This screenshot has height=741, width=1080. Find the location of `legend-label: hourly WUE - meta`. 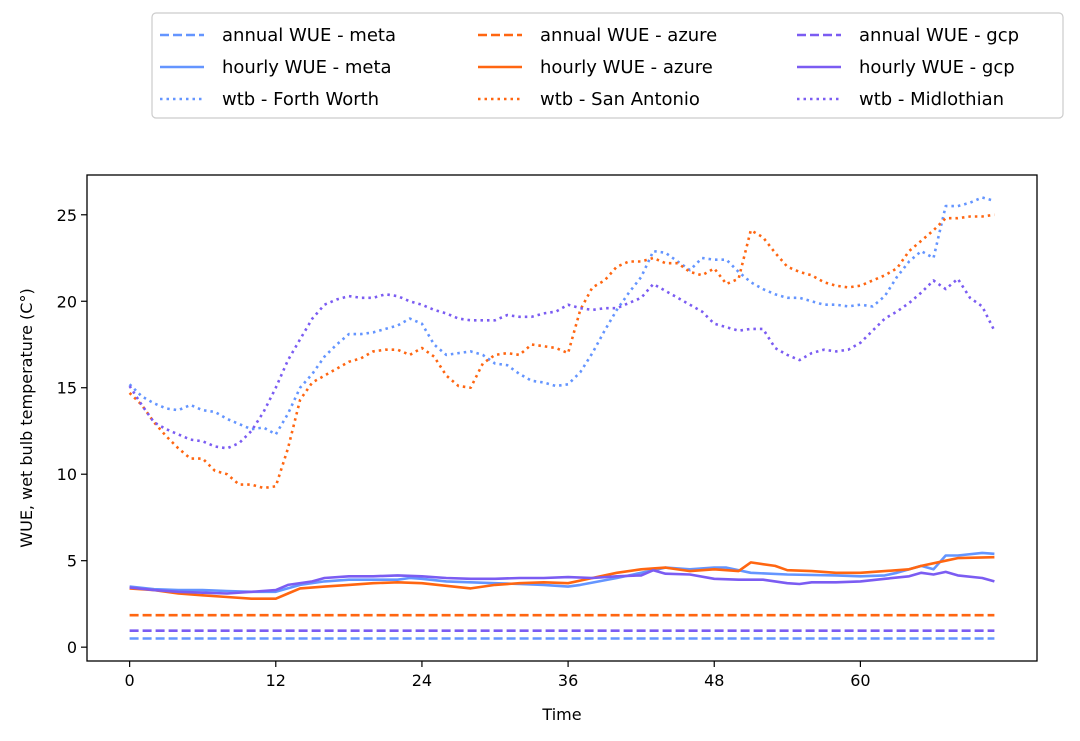

legend-label: hourly WUE - meta is located at coordinates (307, 67).